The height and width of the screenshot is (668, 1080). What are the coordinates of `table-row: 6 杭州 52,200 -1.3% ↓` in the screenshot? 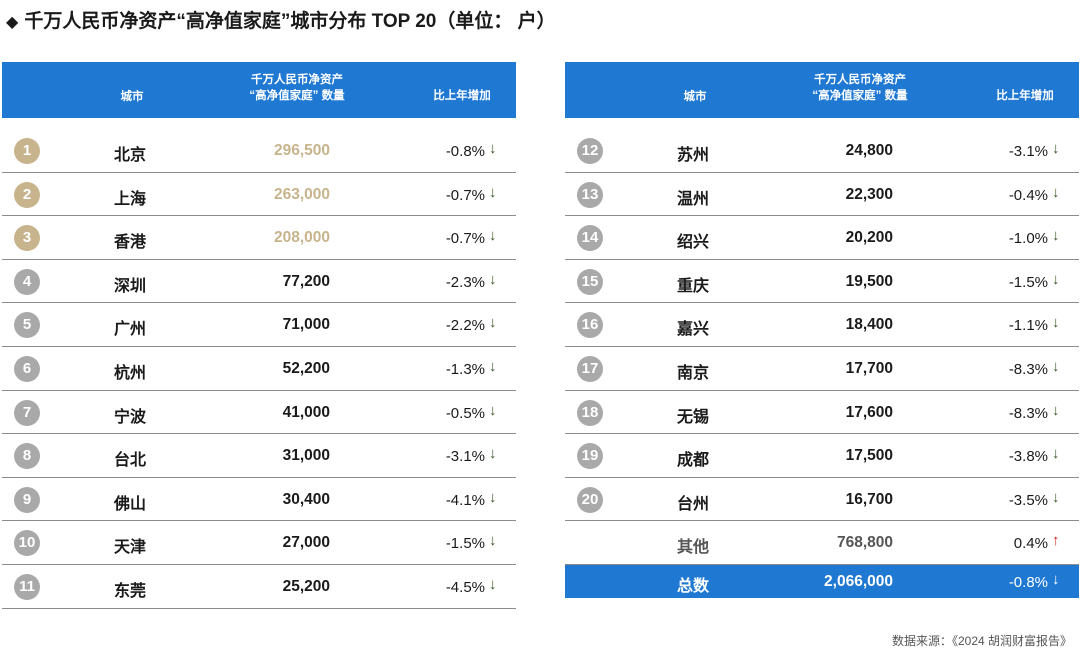 It's located at (259, 369).